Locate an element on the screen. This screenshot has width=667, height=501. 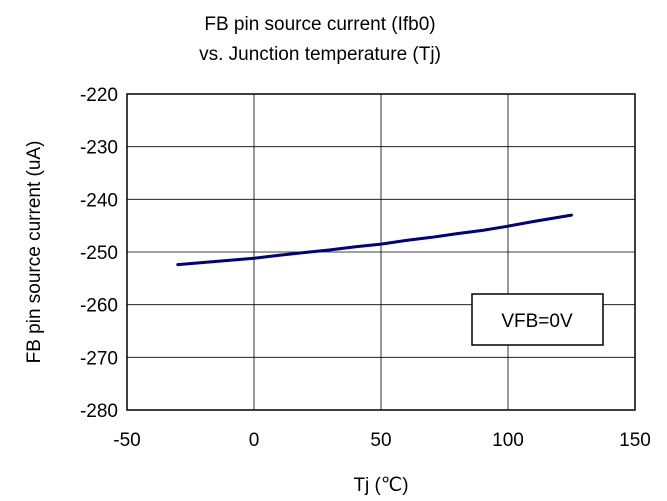
y-tick-label: -240 is located at coordinates (99, 200).